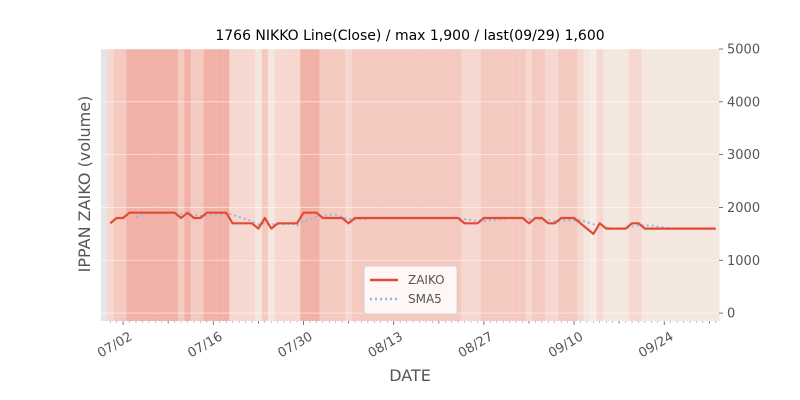  What do you see at coordinates (386, 345) in the screenshot?
I see `x-tick-label: 08/13` at bounding box center [386, 345].